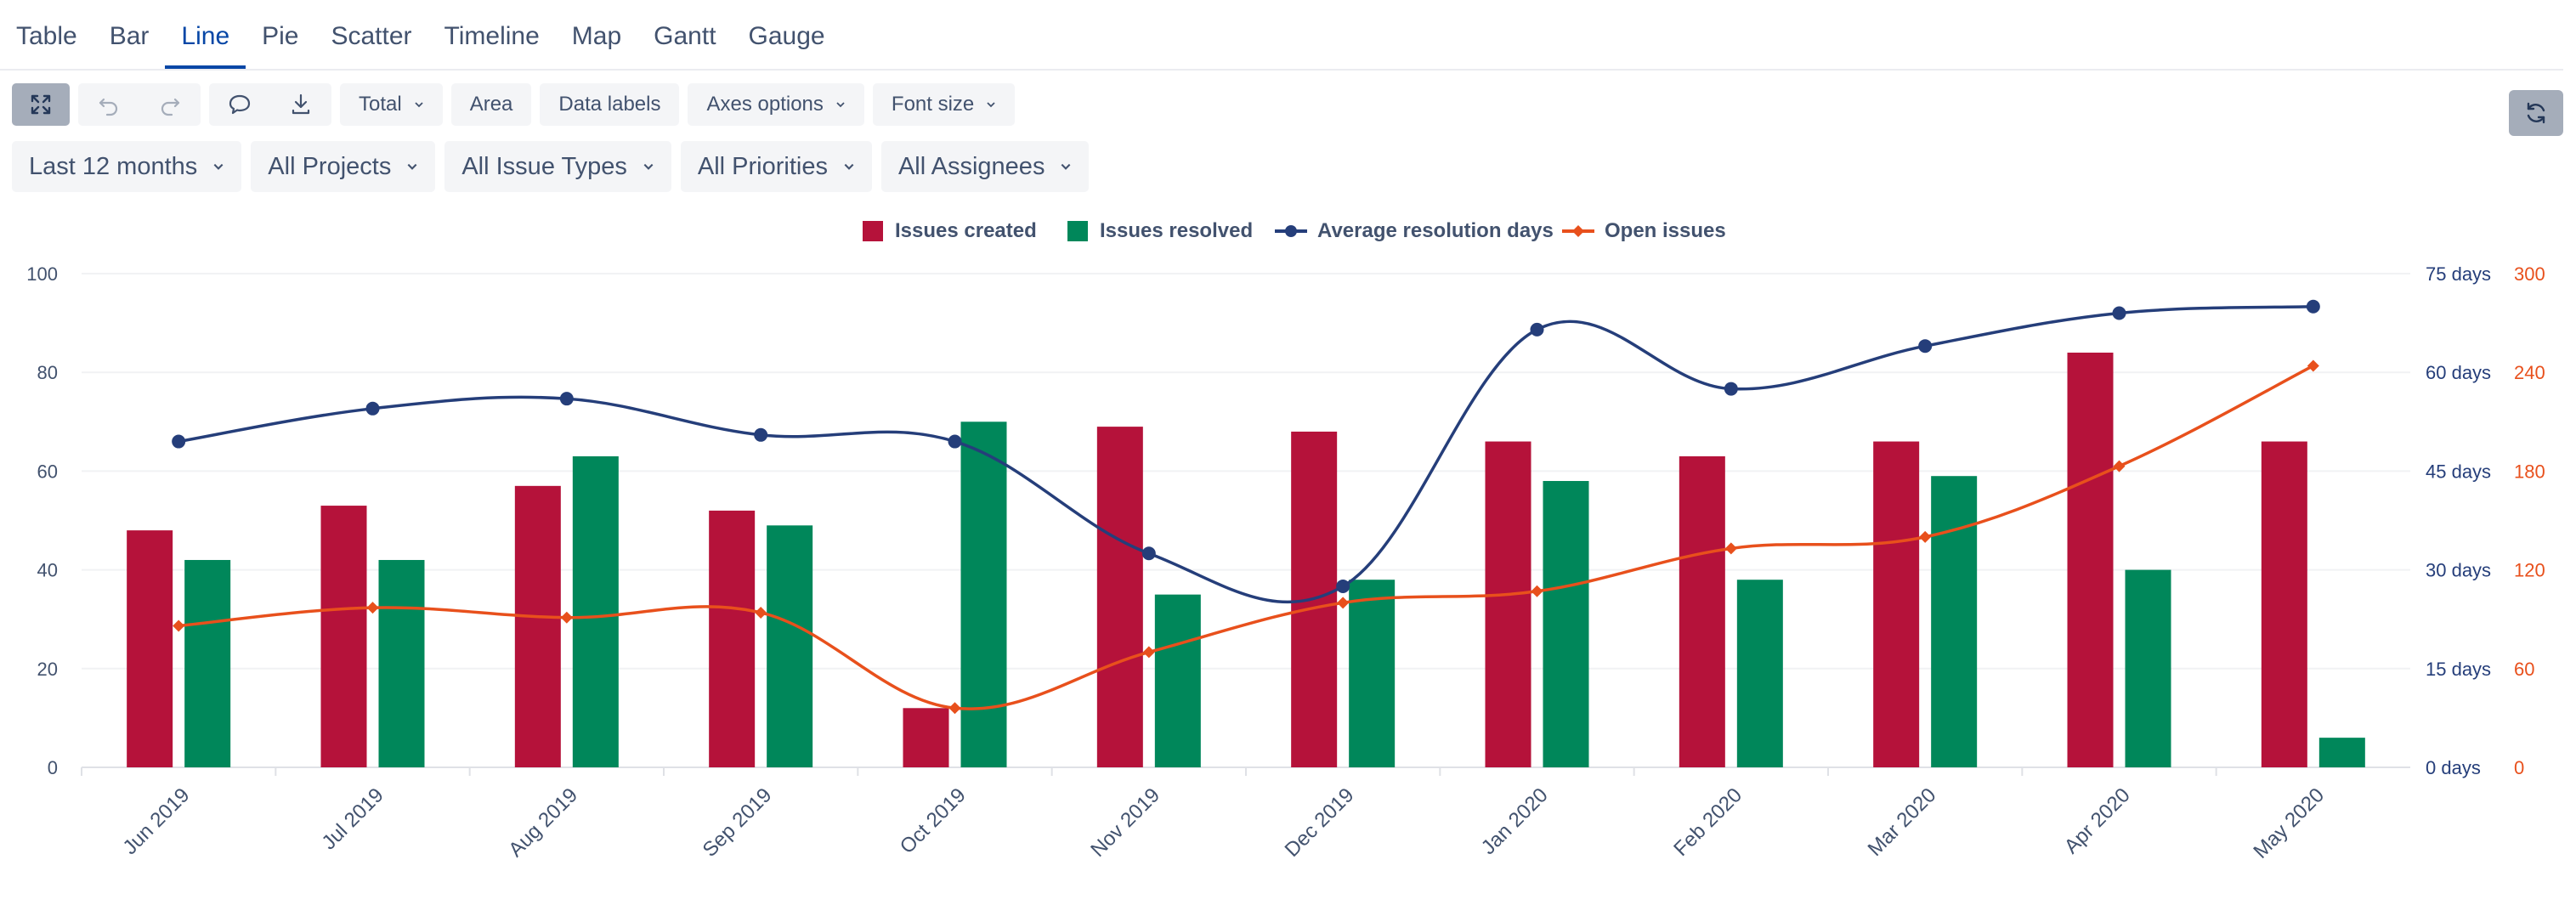  I want to click on undo-icon, so click(108, 107).